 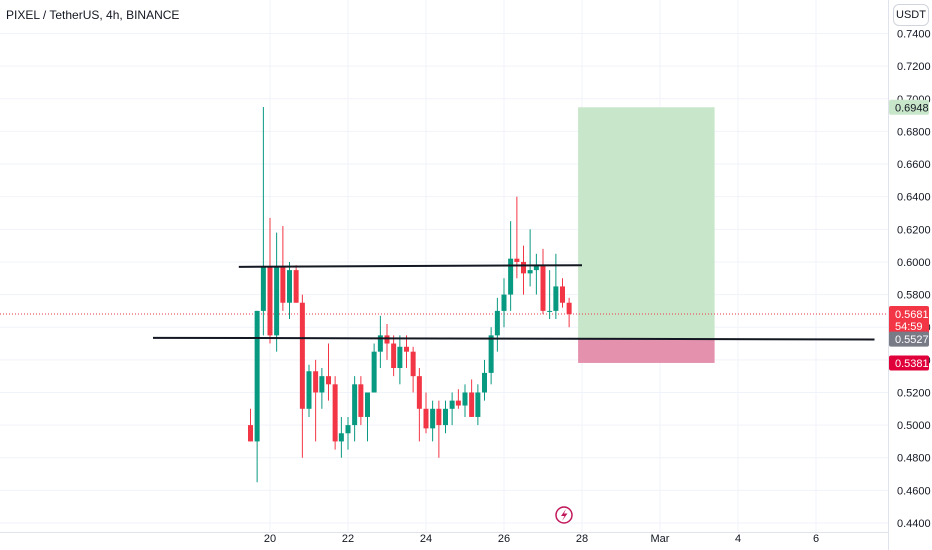 What do you see at coordinates (912, 340) in the screenshot?
I see `entry-price-badge-text: 0.5527` at bounding box center [912, 340].